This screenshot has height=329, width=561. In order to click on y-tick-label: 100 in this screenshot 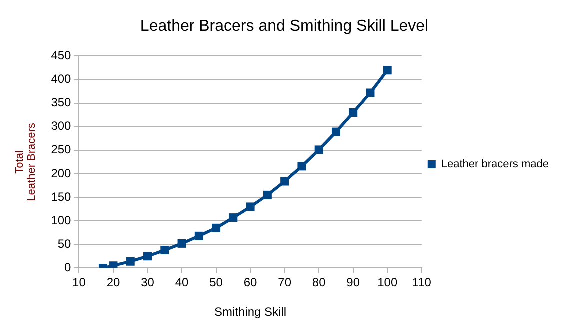, I will do `click(61, 220)`.